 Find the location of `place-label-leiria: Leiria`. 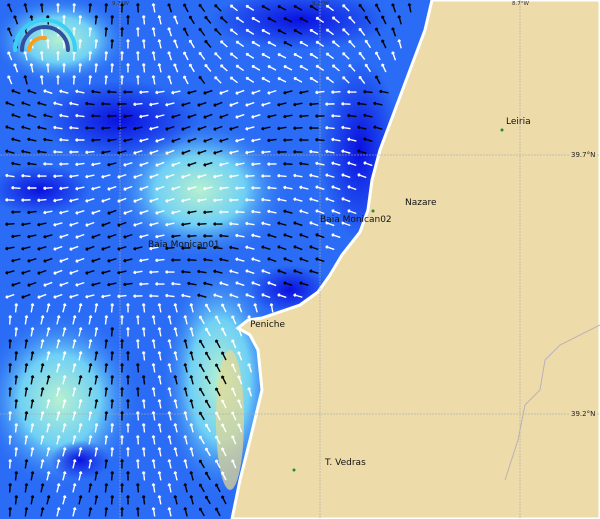

place-label-leiria: Leiria is located at coordinates (518, 122).